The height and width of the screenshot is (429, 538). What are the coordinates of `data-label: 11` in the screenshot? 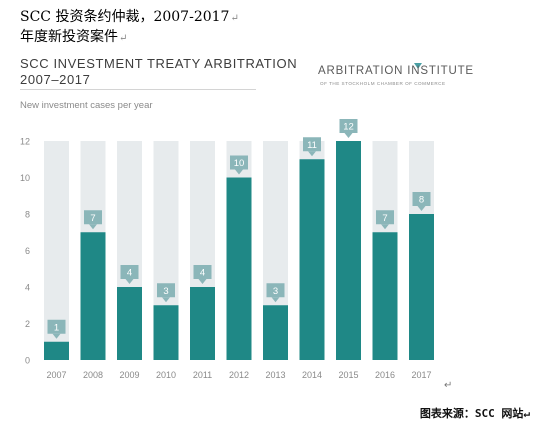 It's located at (312, 145).